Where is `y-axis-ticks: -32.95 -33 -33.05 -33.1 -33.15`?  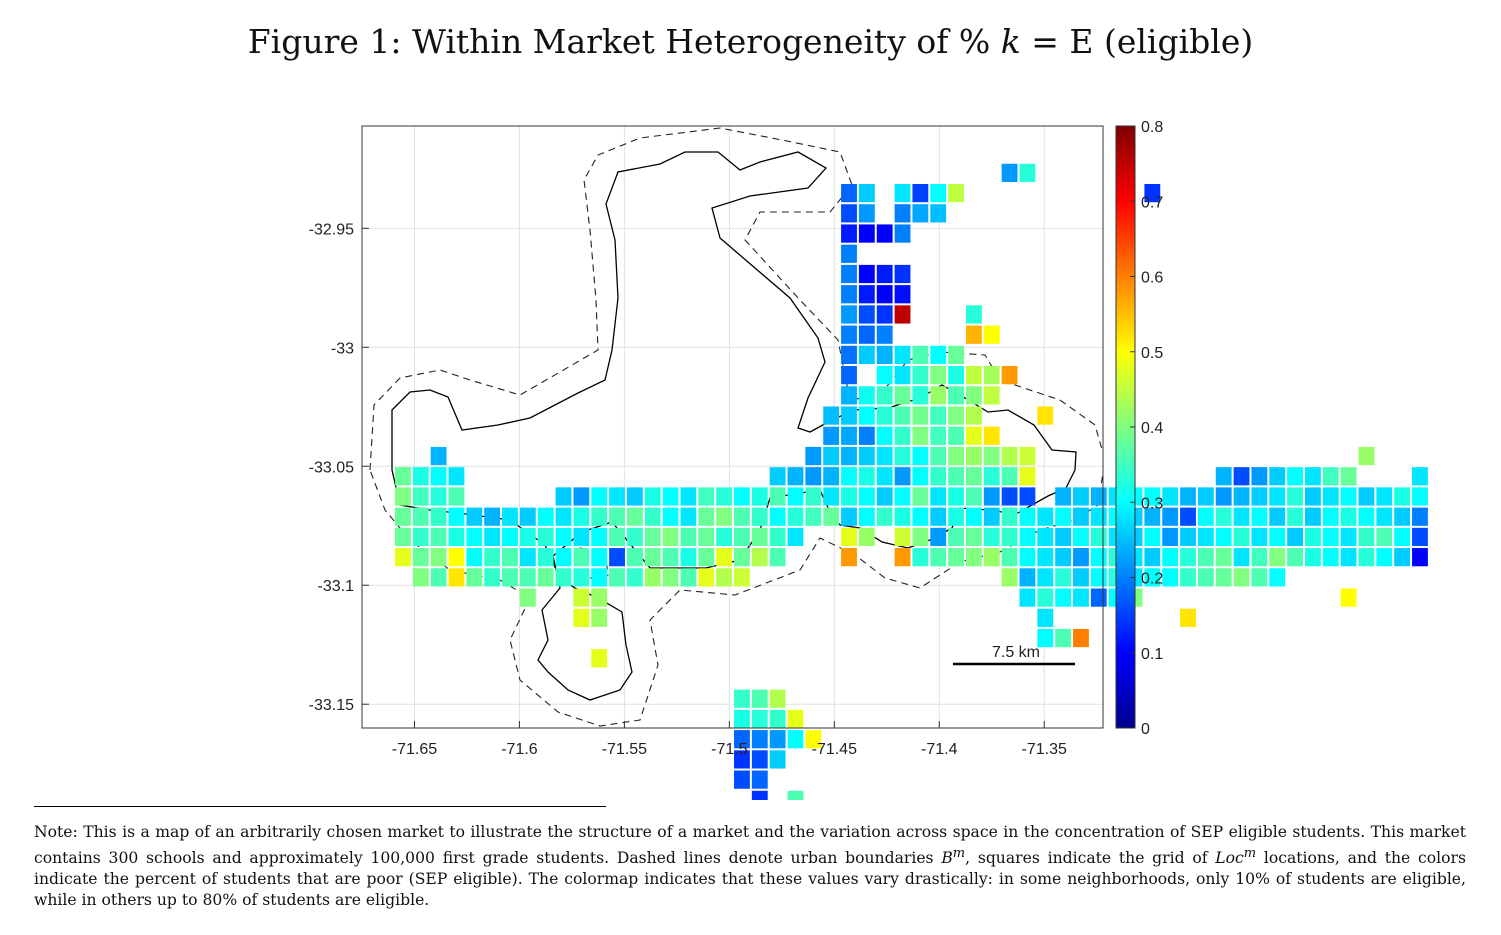
y-axis-ticks: -32.95 -33 -33.05 -33.1 -33.15 is located at coordinates (339, 467).